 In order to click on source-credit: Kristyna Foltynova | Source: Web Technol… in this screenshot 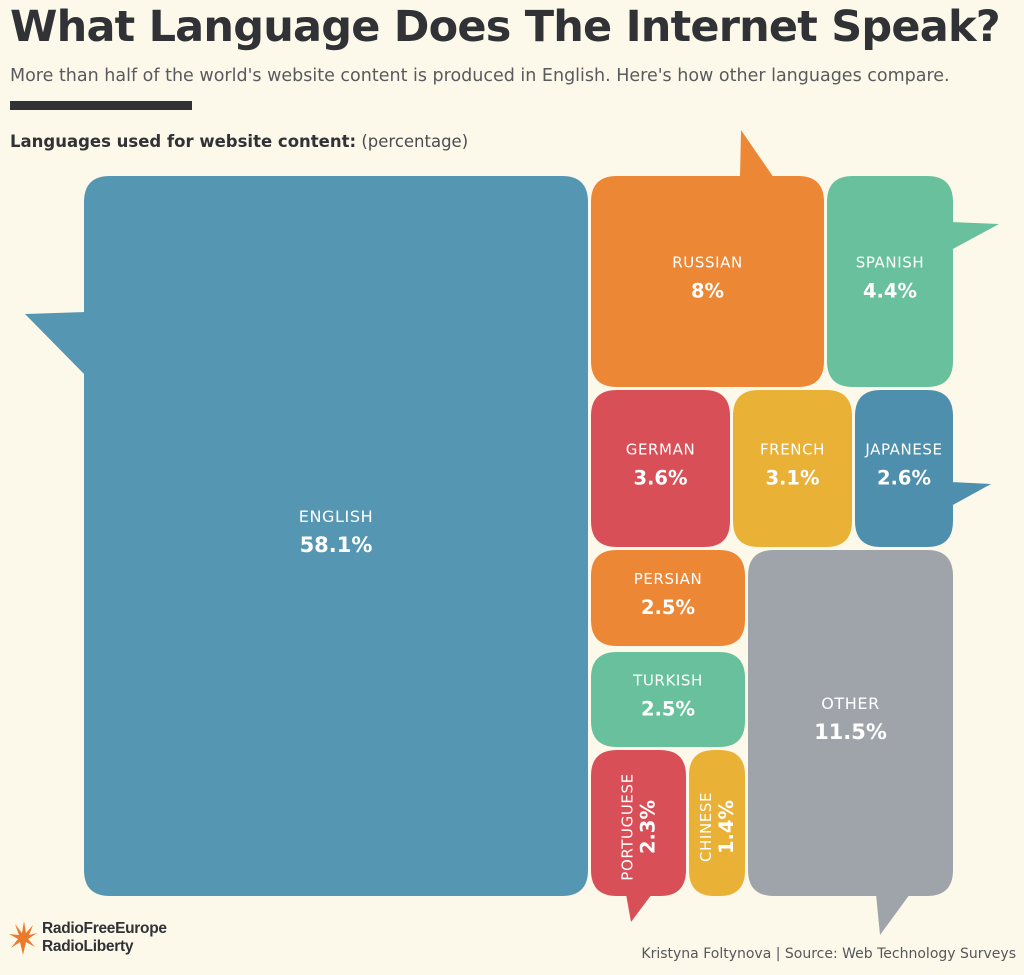, I will do `click(828, 954)`.